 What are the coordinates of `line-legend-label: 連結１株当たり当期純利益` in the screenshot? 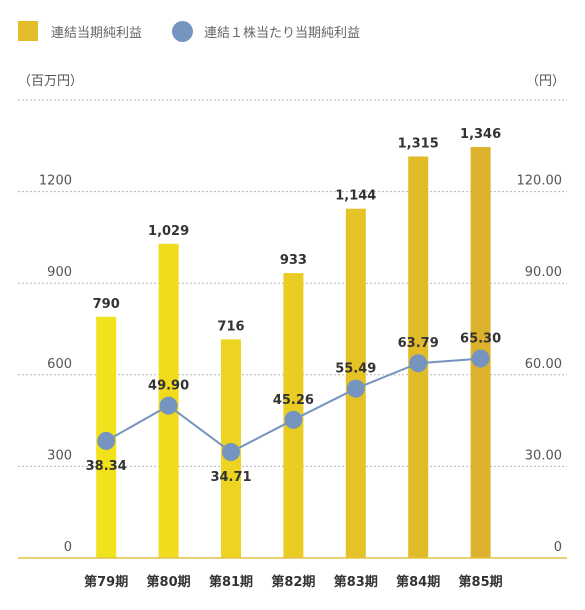 It's located at (282, 33).